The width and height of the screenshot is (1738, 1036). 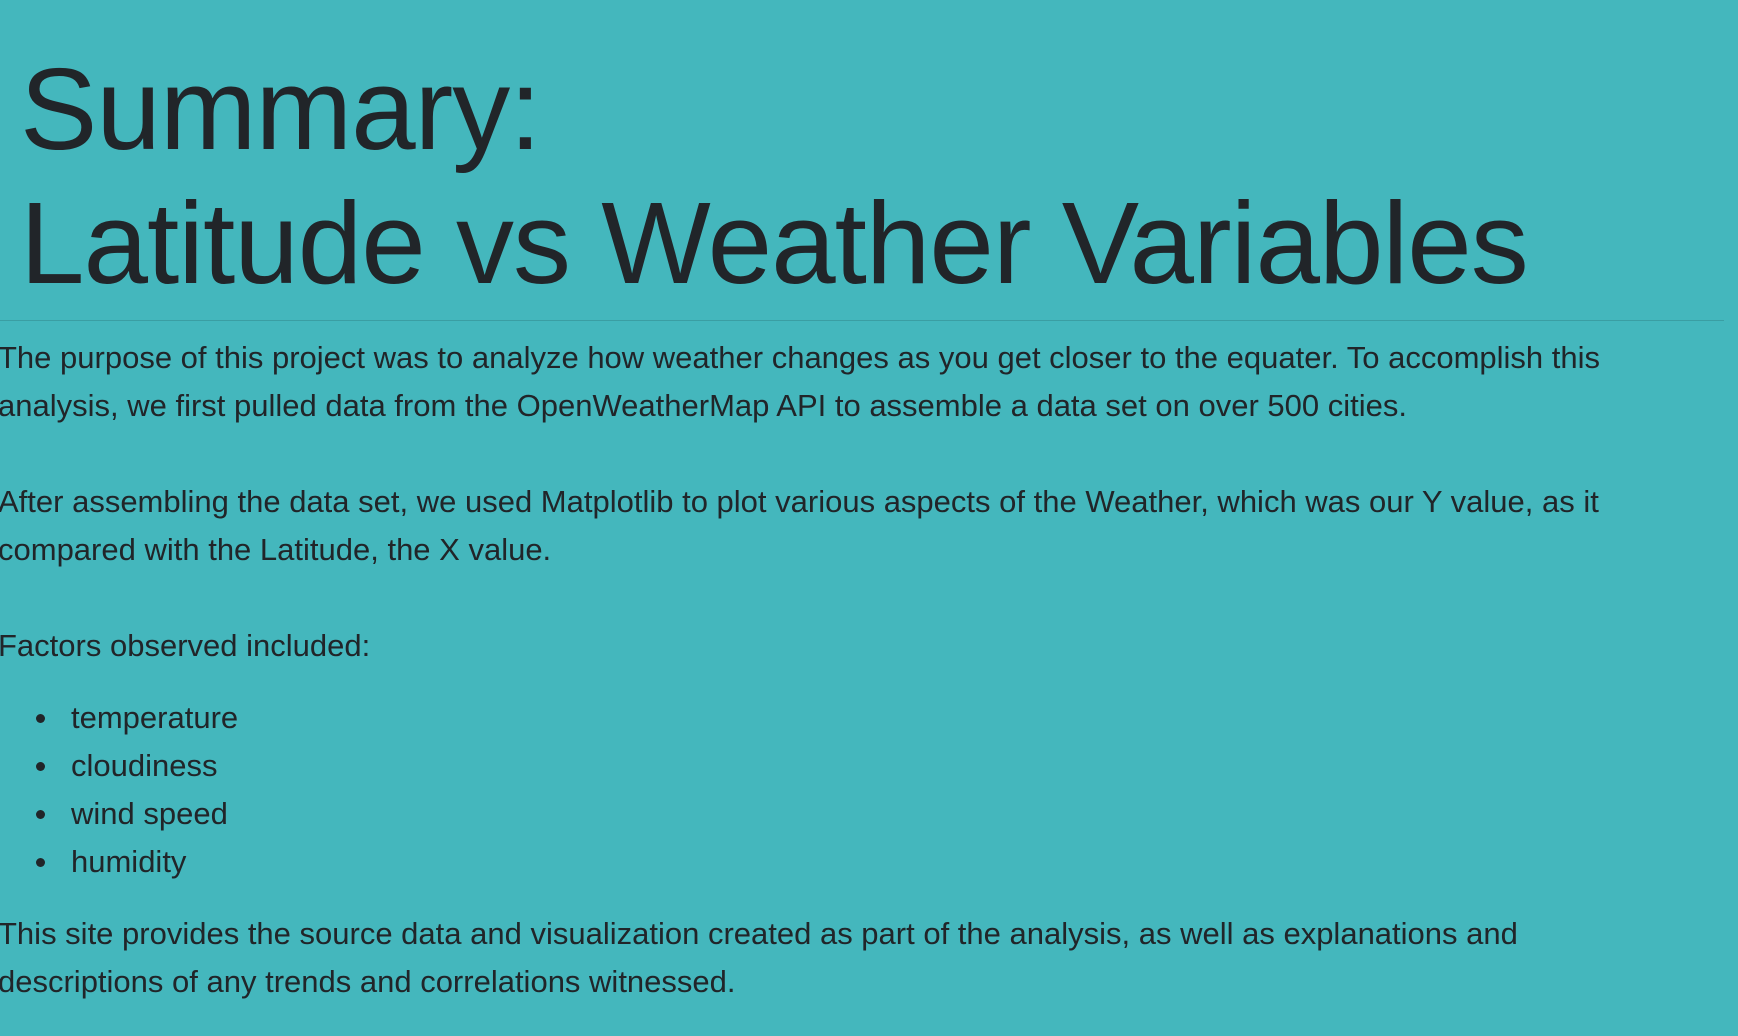 What do you see at coordinates (276, 549) in the screenshot?
I see `method-line-2: compared with the Latitude, the X value.` at bounding box center [276, 549].